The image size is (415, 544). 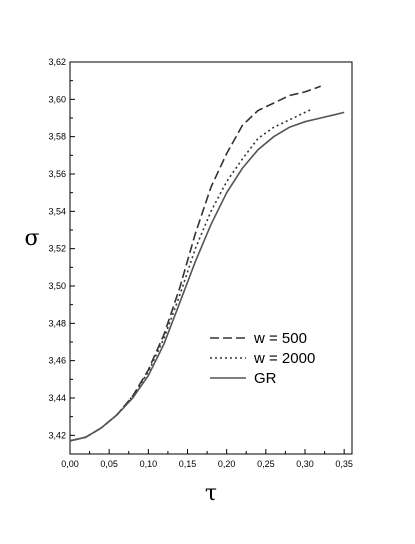 I want to click on legend-label-2: w = 2000, so click(x=284, y=358).